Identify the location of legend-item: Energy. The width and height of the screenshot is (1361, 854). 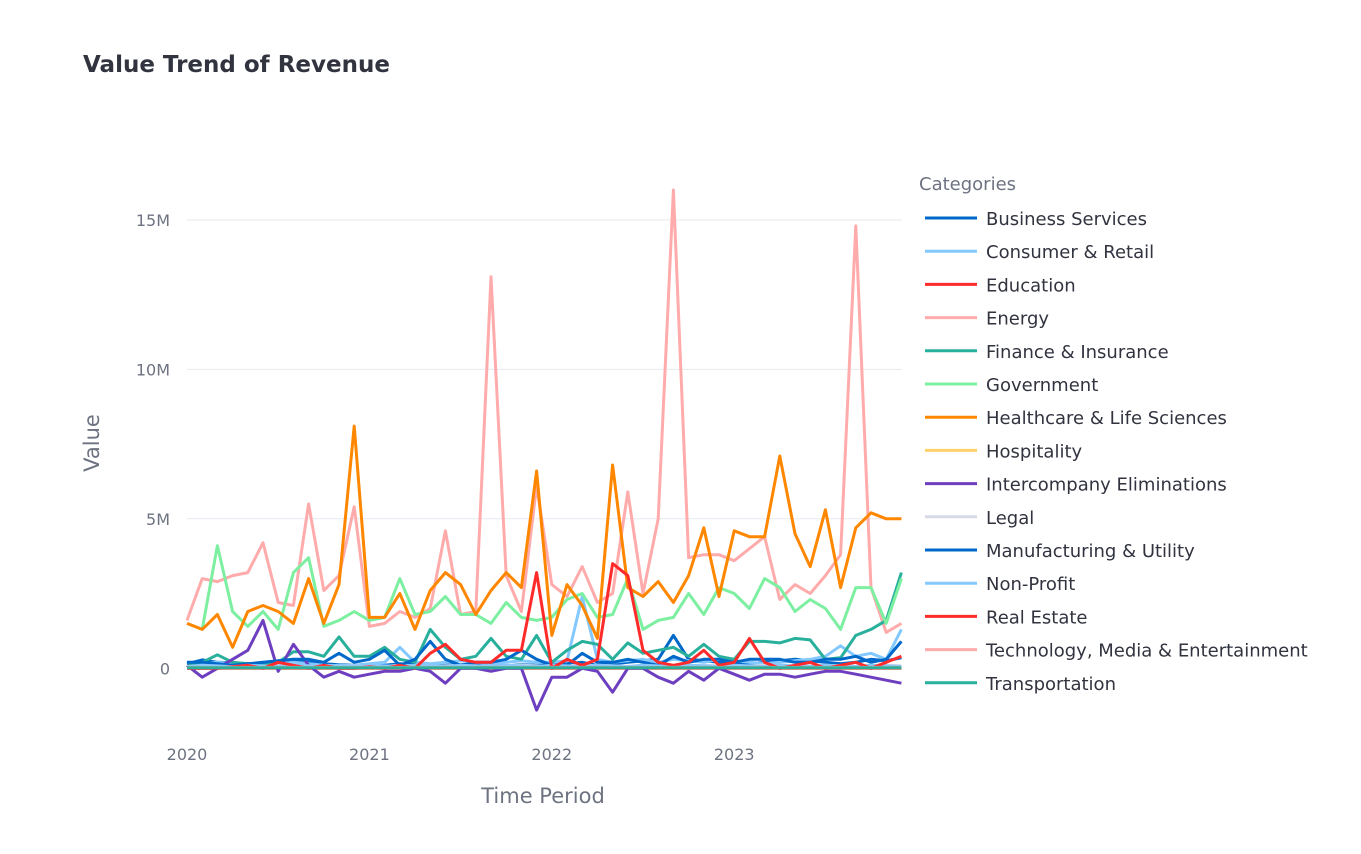
(987, 319).